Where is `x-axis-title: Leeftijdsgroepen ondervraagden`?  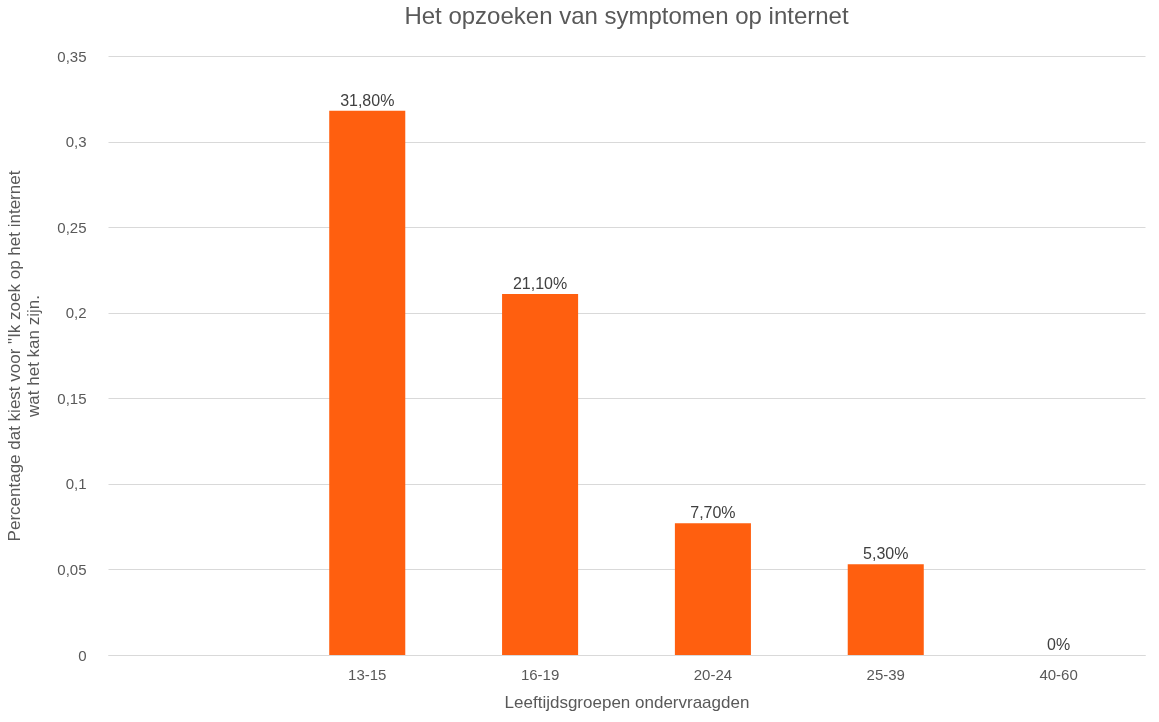 x-axis-title: Leeftijdsgroepen ondervraagden is located at coordinates (627, 702).